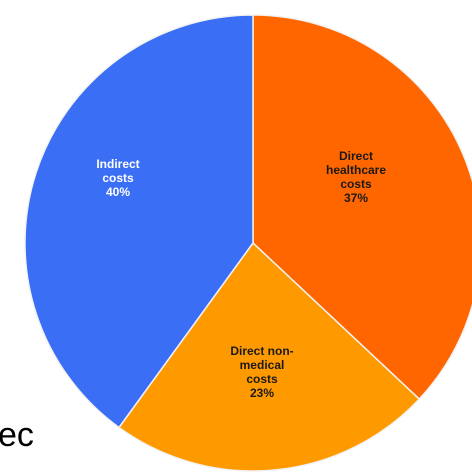  Describe the element at coordinates (356, 170) in the screenshot. I see `pie-slice-label-line: healthcare` at that location.